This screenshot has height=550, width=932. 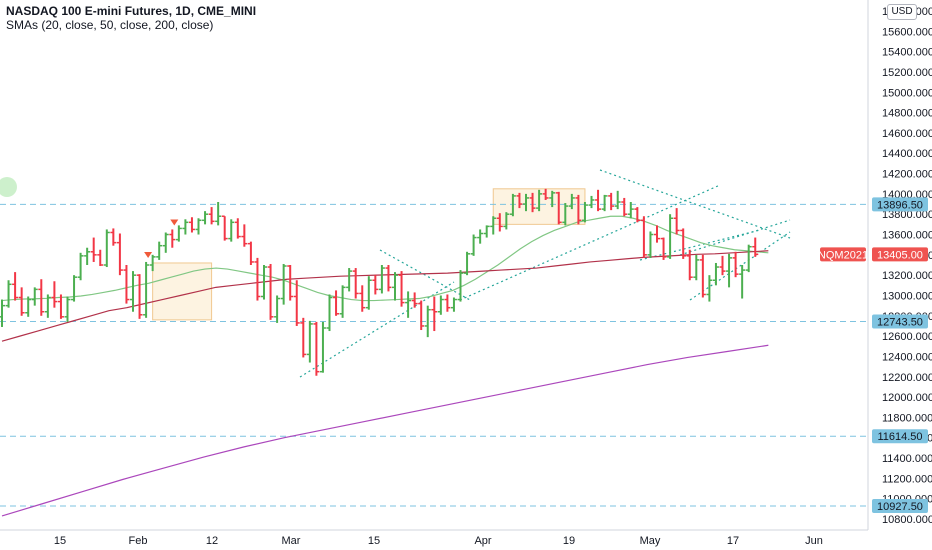 What do you see at coordinates (907, 459) in the screenshot?
I see `price-tick-label: 11400.000` at bounding box center [907, 459].